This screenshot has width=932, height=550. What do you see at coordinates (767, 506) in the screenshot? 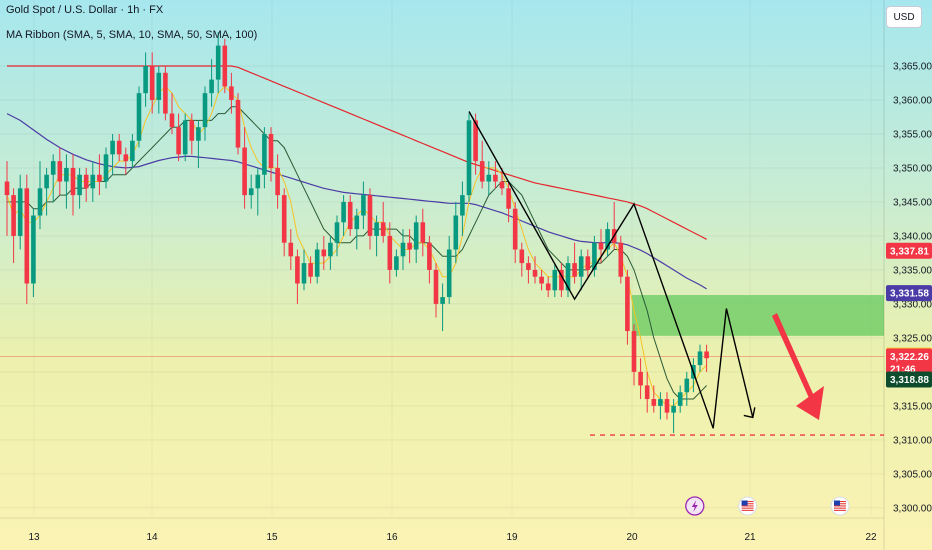
I see `events` at bounding box center [767, 506].